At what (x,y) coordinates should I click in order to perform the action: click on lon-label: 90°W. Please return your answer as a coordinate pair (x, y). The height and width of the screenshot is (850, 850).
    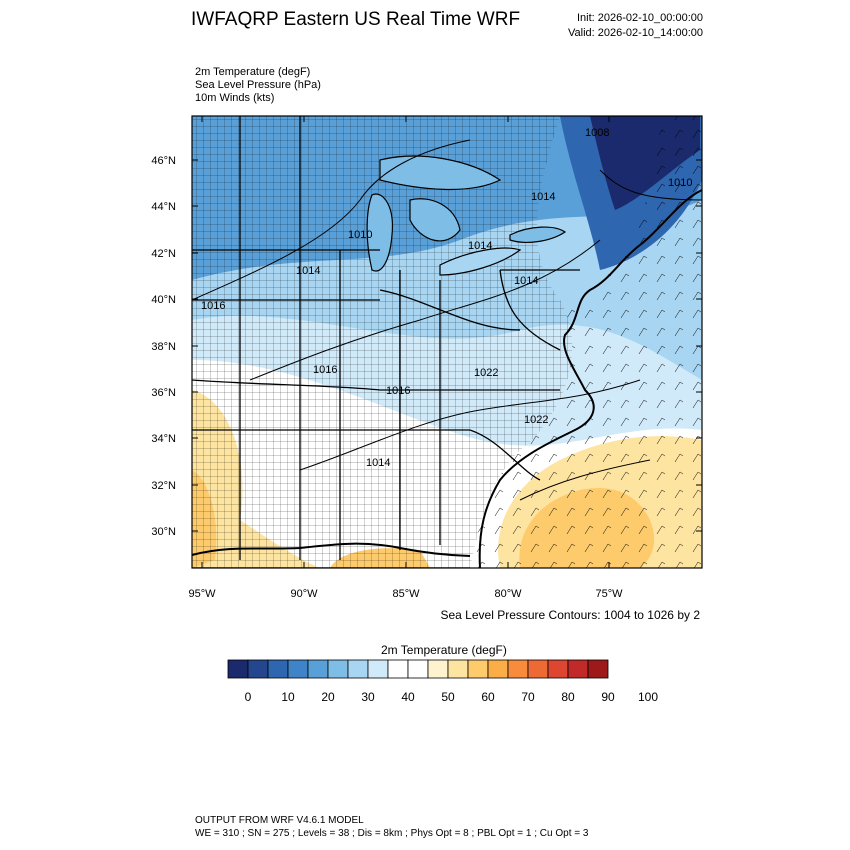
    Looking at the image, I should click on (304, 594).